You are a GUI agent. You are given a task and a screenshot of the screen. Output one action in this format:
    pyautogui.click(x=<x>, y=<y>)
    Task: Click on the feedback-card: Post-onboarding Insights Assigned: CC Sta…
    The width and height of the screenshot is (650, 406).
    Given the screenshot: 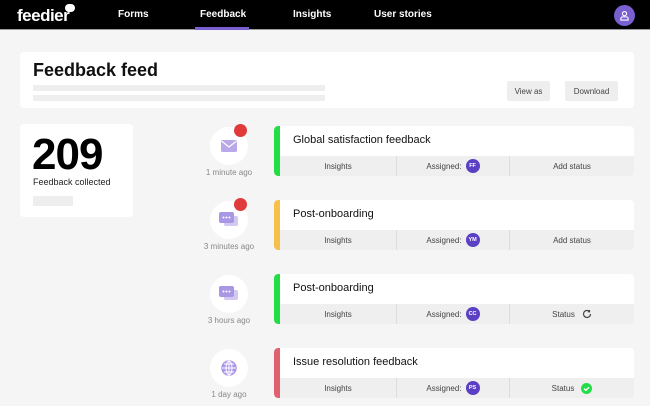 What is the action you would take?
    pyautogui.click(x=454, y=299)
    